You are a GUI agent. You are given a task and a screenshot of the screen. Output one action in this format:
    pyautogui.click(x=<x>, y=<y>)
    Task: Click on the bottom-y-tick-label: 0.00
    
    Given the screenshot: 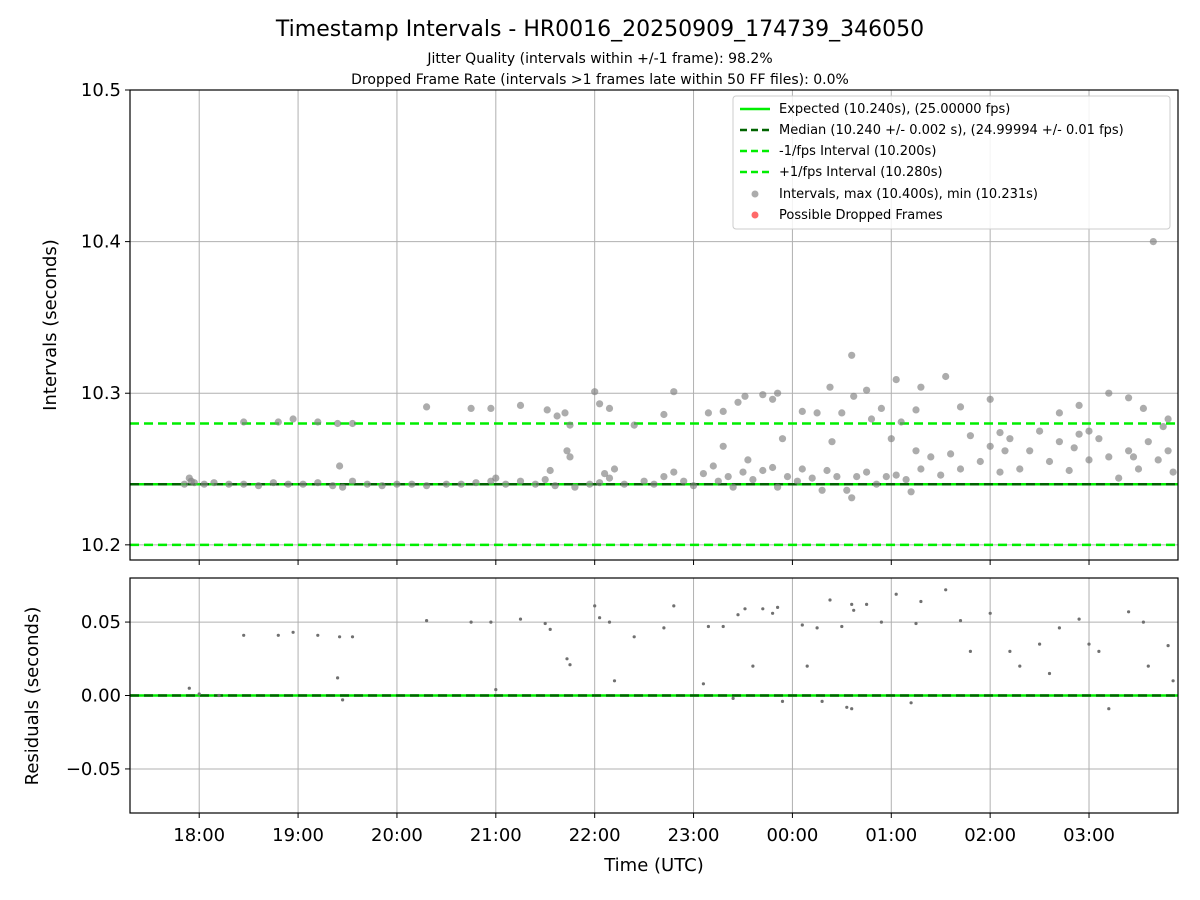 What is the action you would take?
    pyautogui.click(x=101, y=696)
    